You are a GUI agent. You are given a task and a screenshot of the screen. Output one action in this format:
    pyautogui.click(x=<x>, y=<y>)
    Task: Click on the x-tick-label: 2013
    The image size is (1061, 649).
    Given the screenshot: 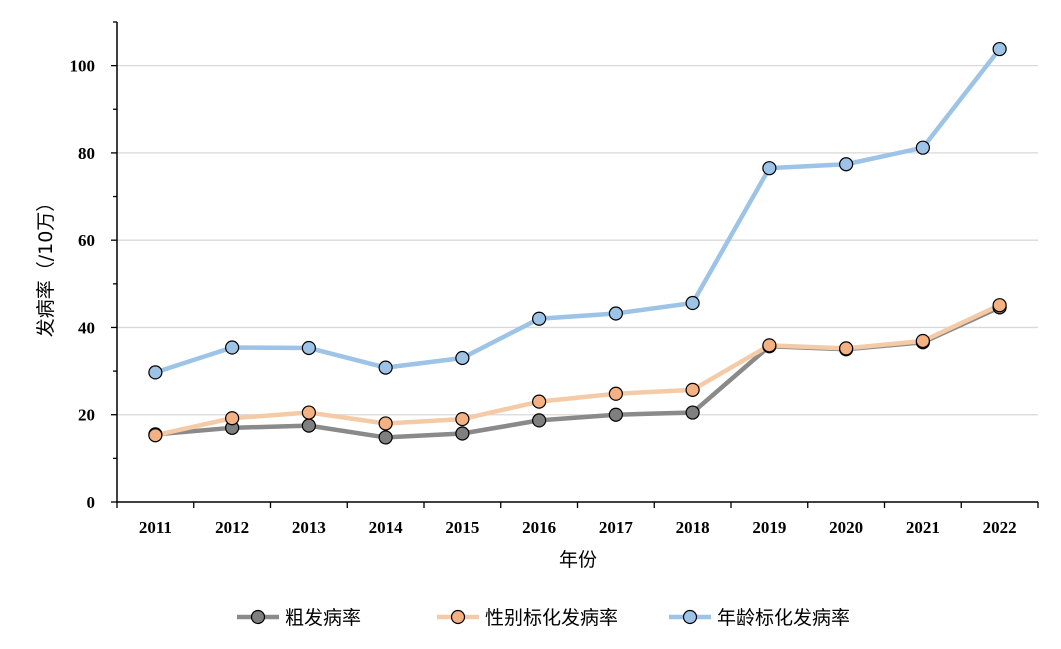 What is the action you would take?
    pyautogui.click(x=309, y=527)
    